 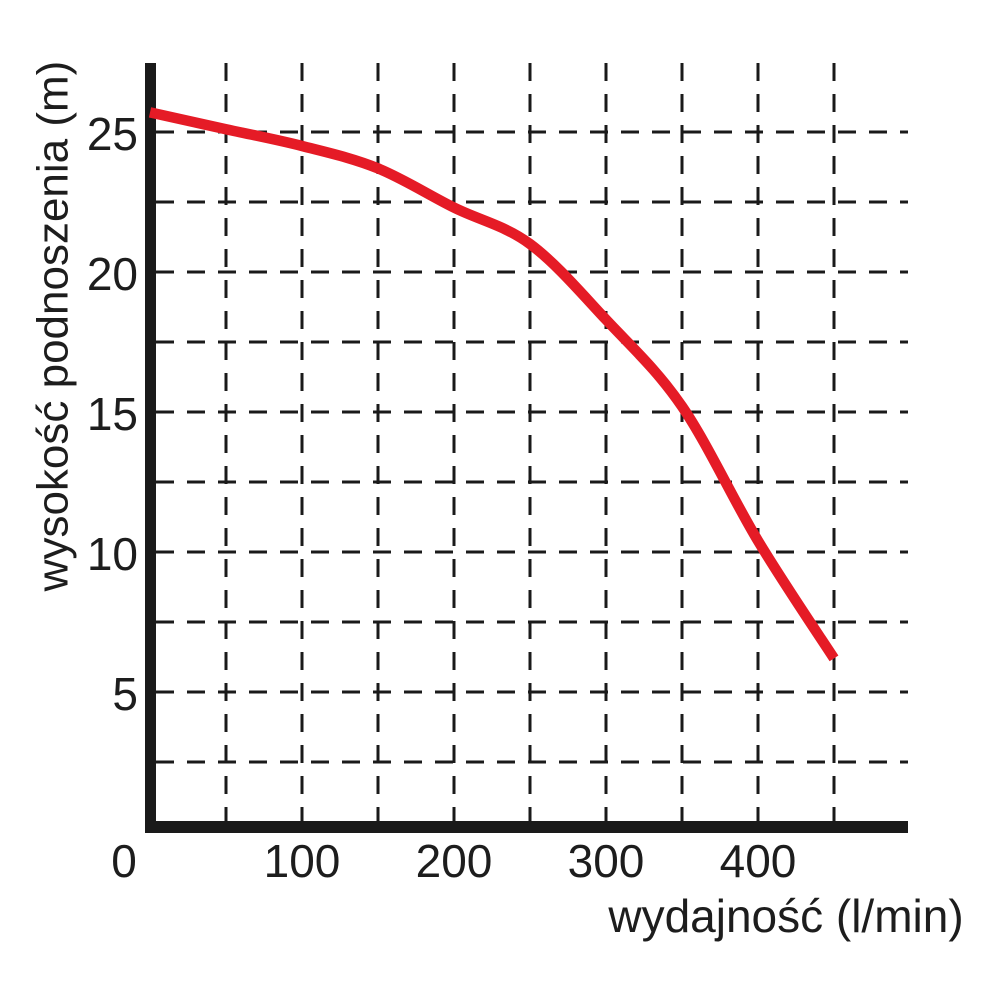 What do you see at coordinates (112, 274) in the screenshot?
I see `y-tick-label: 20` at bounding box center [112, 274].